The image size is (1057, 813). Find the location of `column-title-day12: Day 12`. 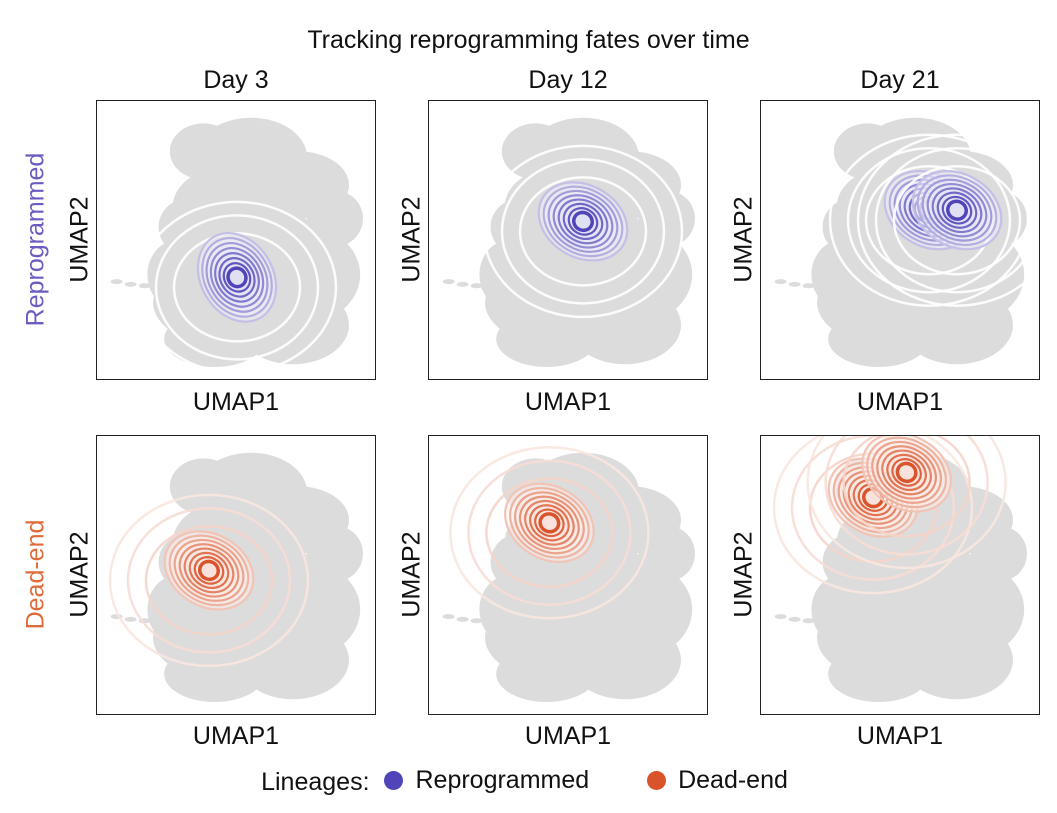

column-title-day12: Day 12 is located at coordinates (568, 80).